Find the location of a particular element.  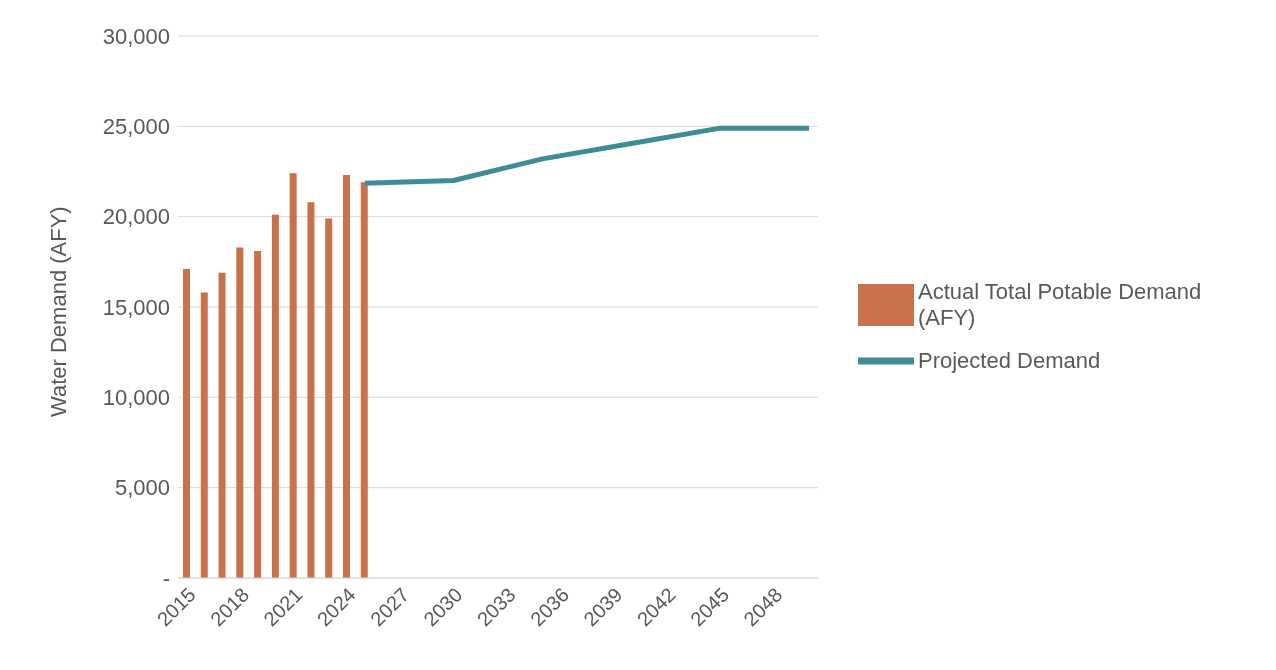

y-tick-label: 20,000 is located at coordinates (136, 217).